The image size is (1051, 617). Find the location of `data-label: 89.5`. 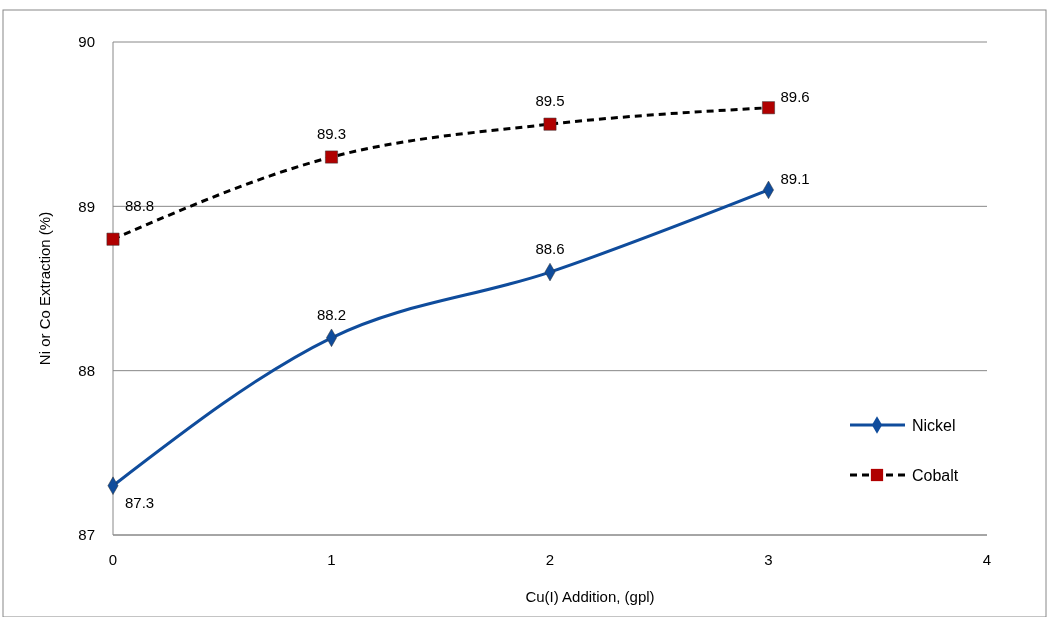

data-label: 89.5 is located at coordinates (550, 101).